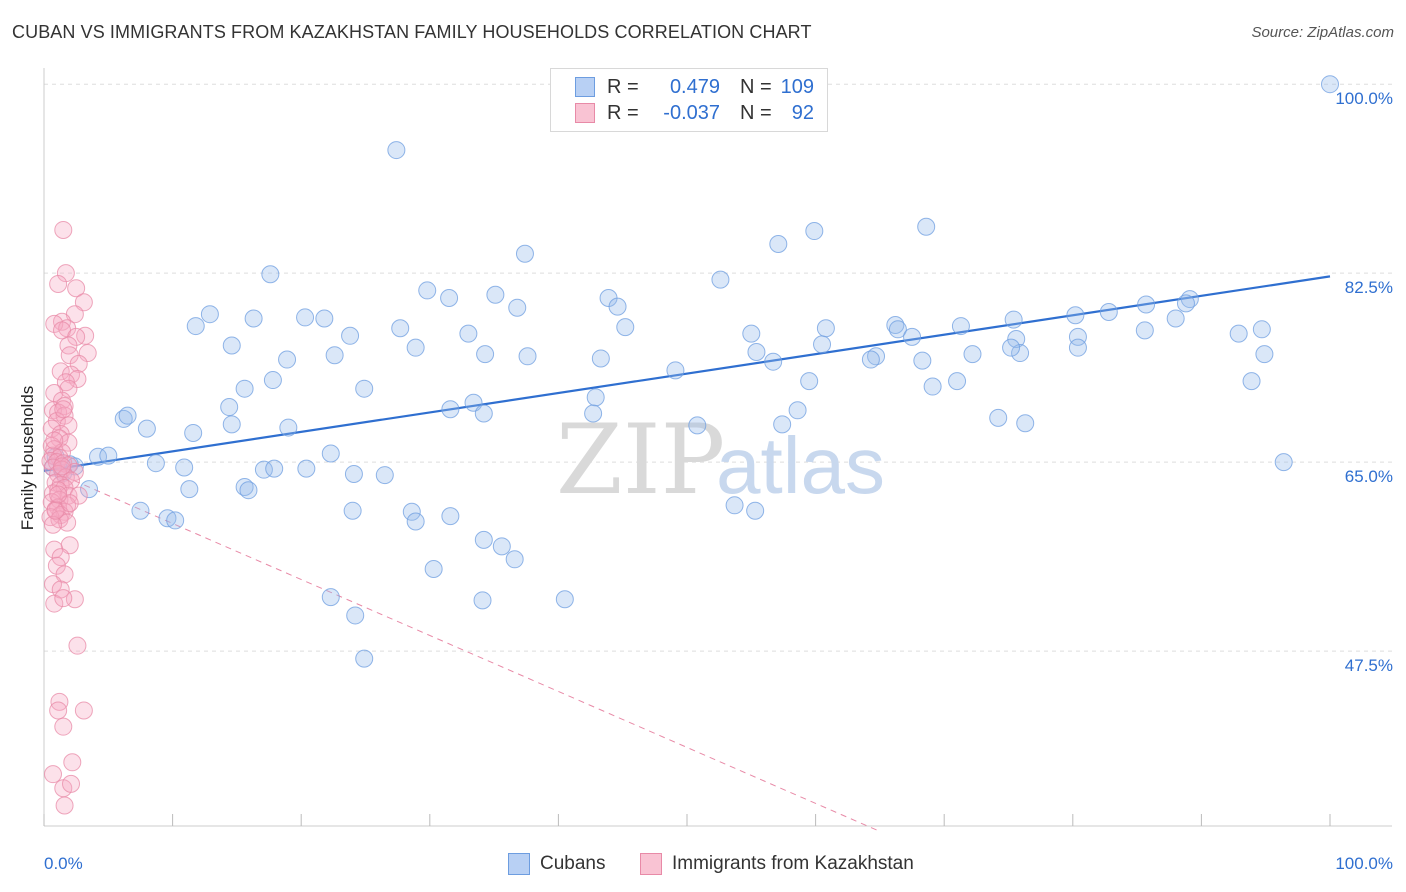 The width and height of the screenshot is (1406, 892). I want to click on legend-item-kazakhstan: Immigrants from Kazakhstan, so click(777, 864).